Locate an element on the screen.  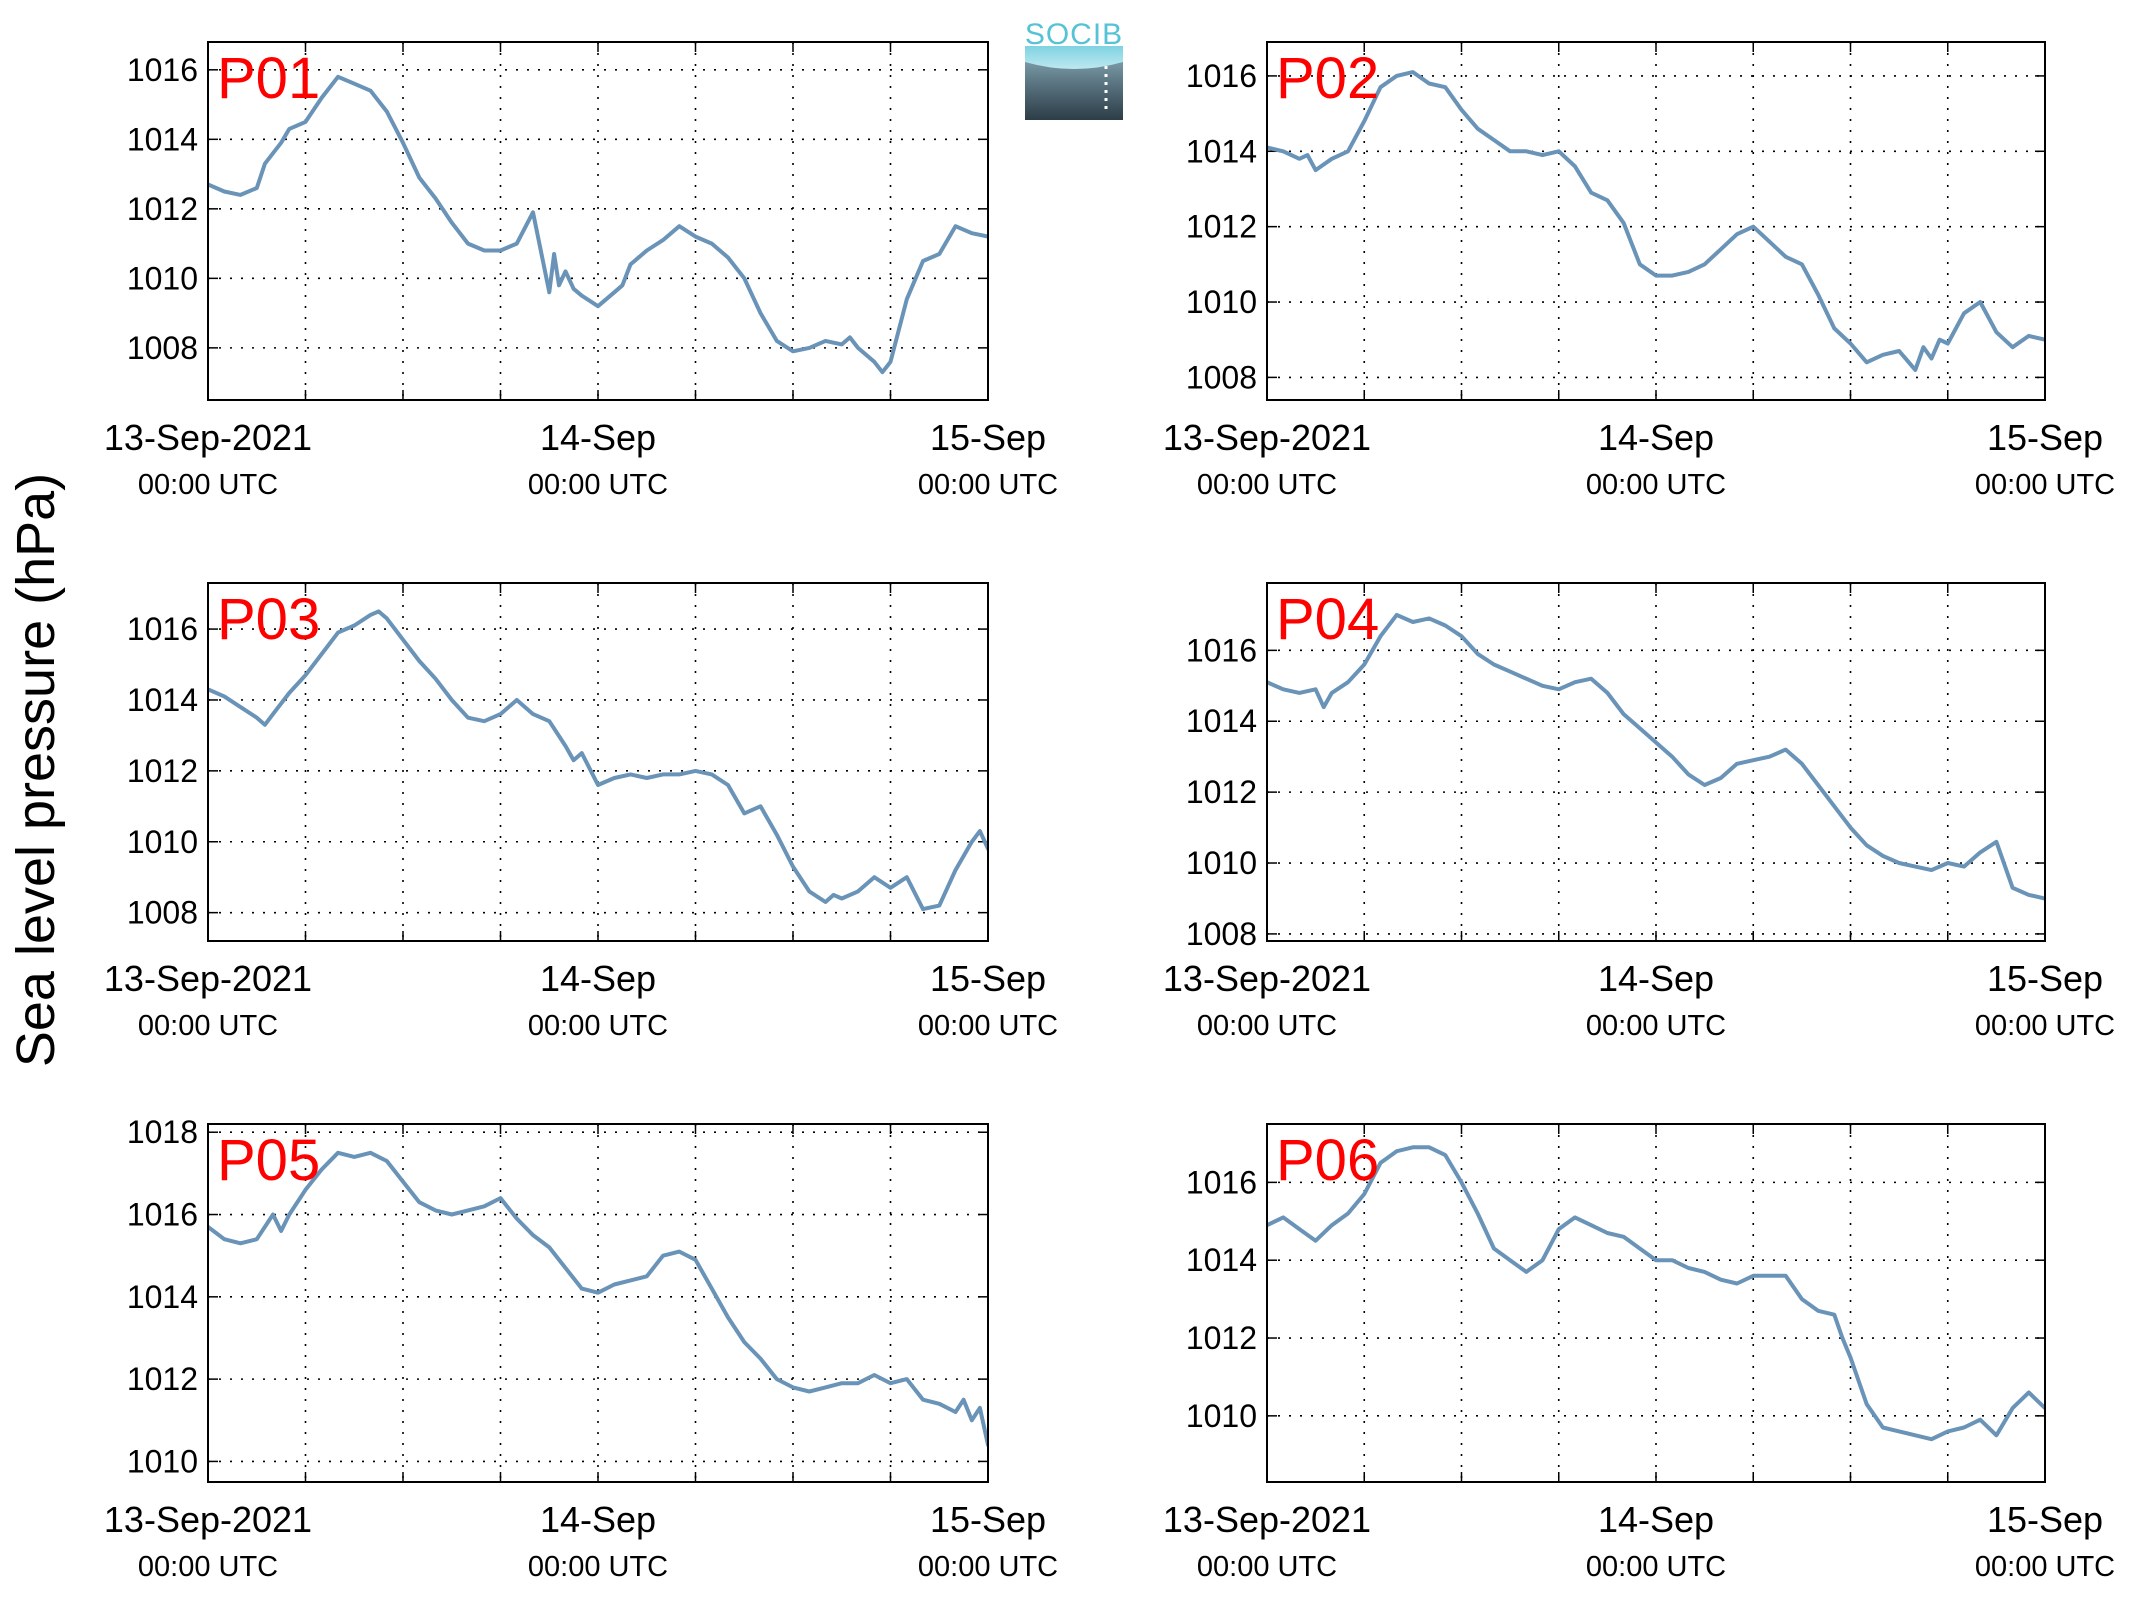
panel-label: P03 is located at coordinates (268, 619).